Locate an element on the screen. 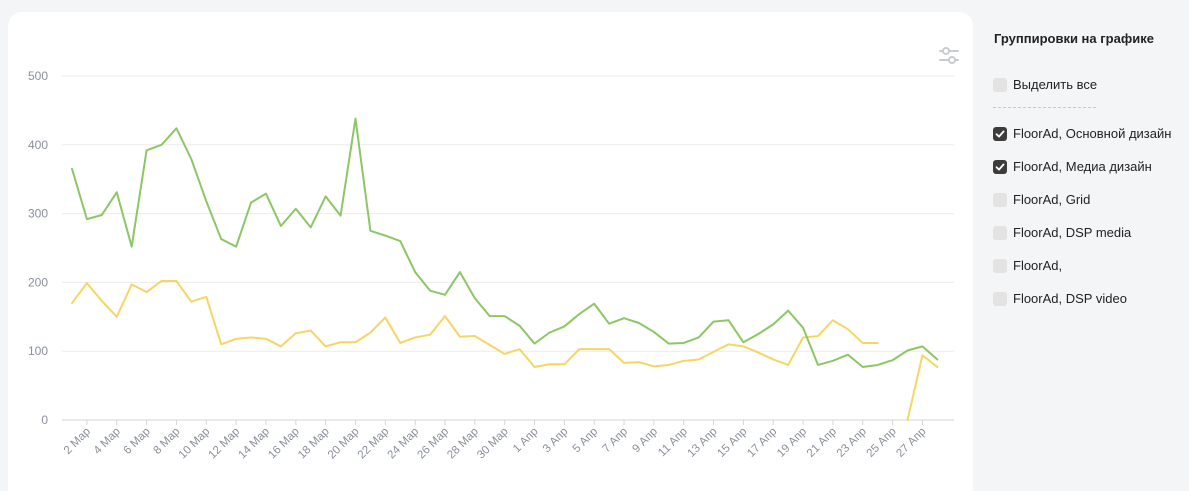  divider is located at coordinates (1044, 107).